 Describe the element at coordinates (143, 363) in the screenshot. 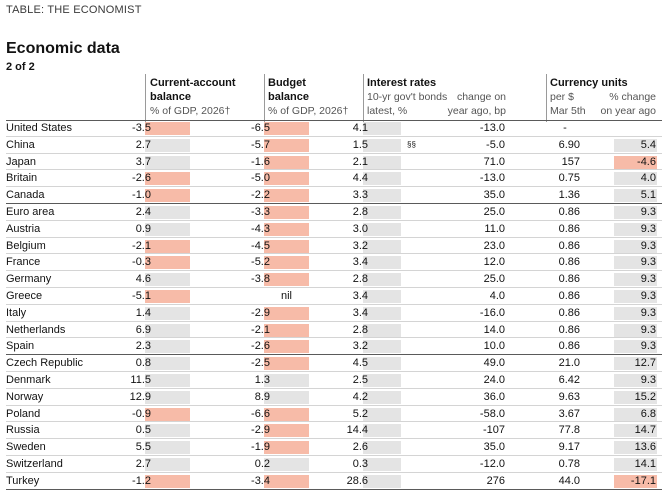

I see `ca-value: 0.8` at that location.